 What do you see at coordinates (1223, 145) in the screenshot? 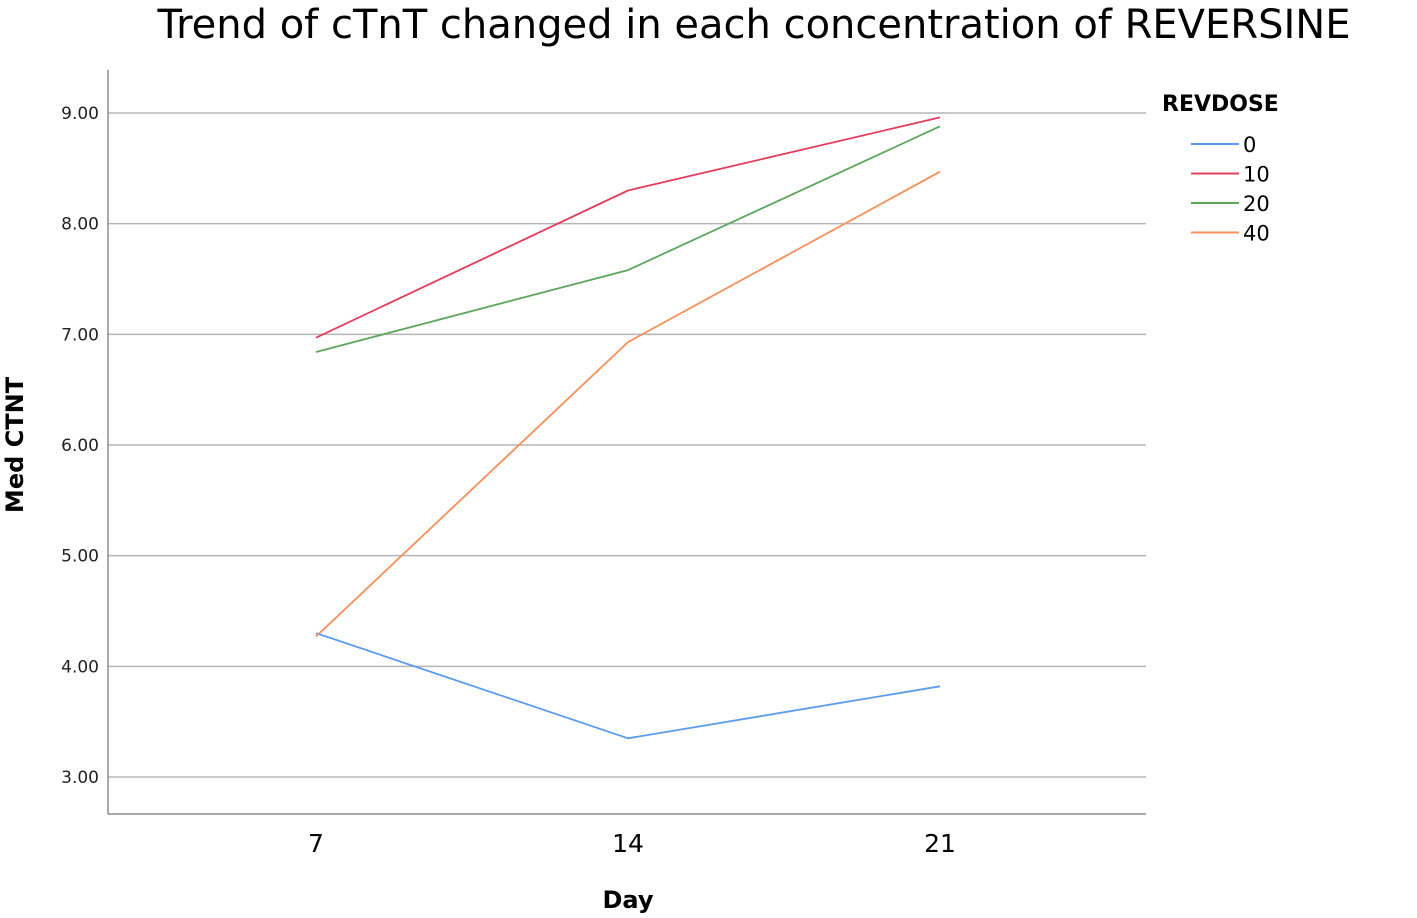
I see `legend-item-0: 0` at bounding box center [1223, 145].